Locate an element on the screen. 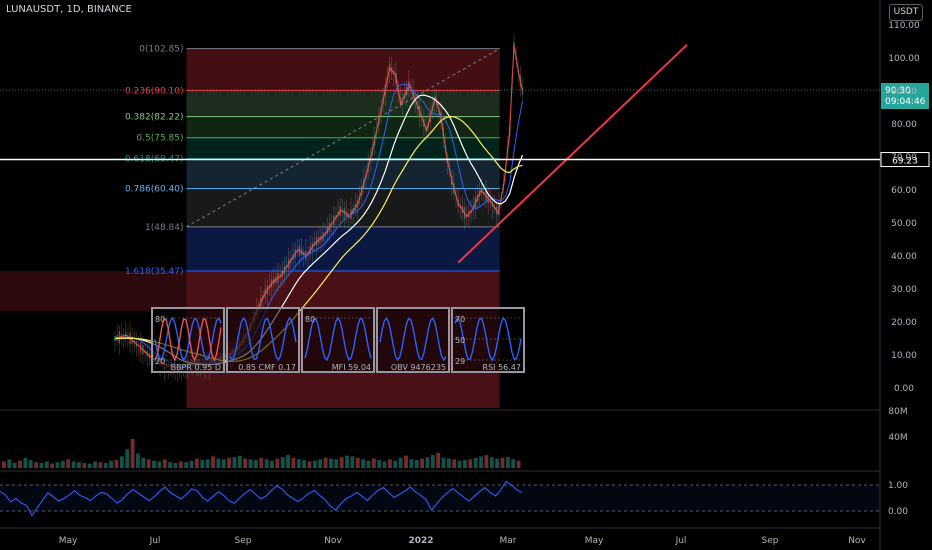  horizontal-level-tag is located at coordinates (905, 160).